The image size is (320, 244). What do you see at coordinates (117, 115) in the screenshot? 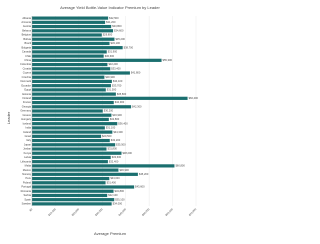
I see `value-label: $33,900` at bounding box center [117, 115].